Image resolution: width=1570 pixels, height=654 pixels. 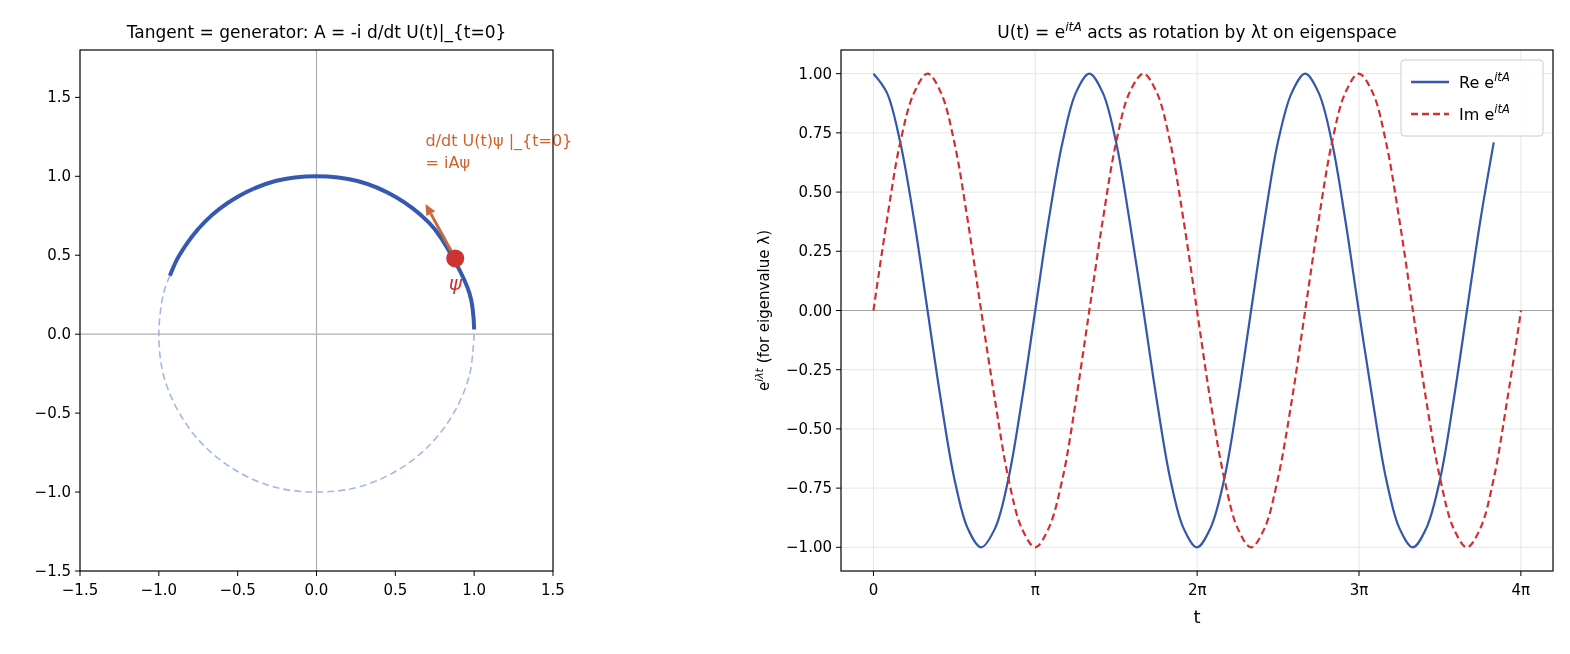 I want to click on x-tick-label: 1.5, so click(x=553, y=590).